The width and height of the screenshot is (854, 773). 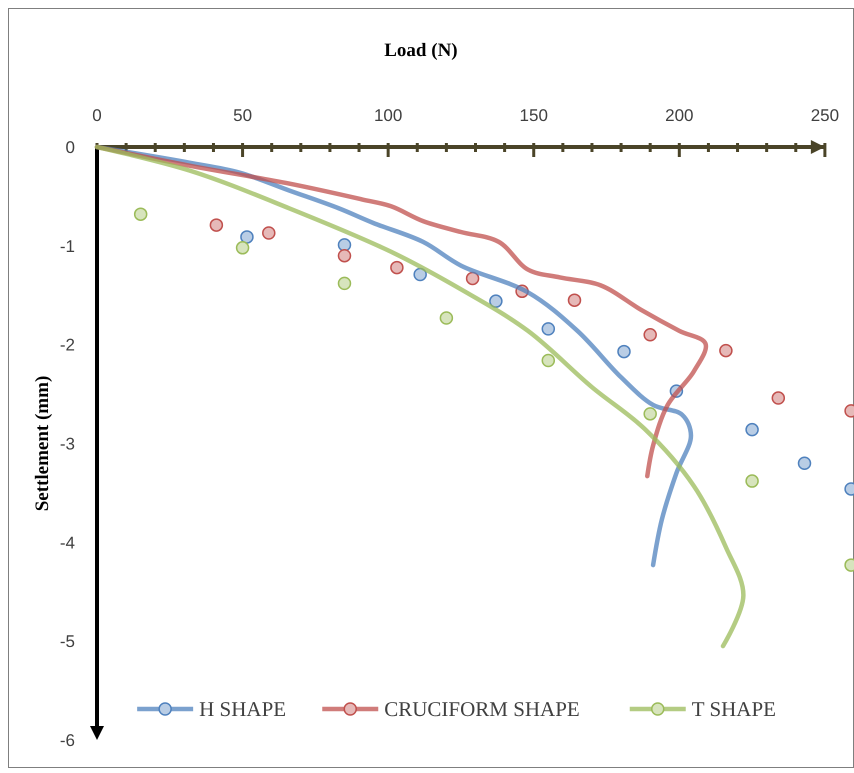 I want to click on y-tick-label: -6, so click(x=67, y=740).